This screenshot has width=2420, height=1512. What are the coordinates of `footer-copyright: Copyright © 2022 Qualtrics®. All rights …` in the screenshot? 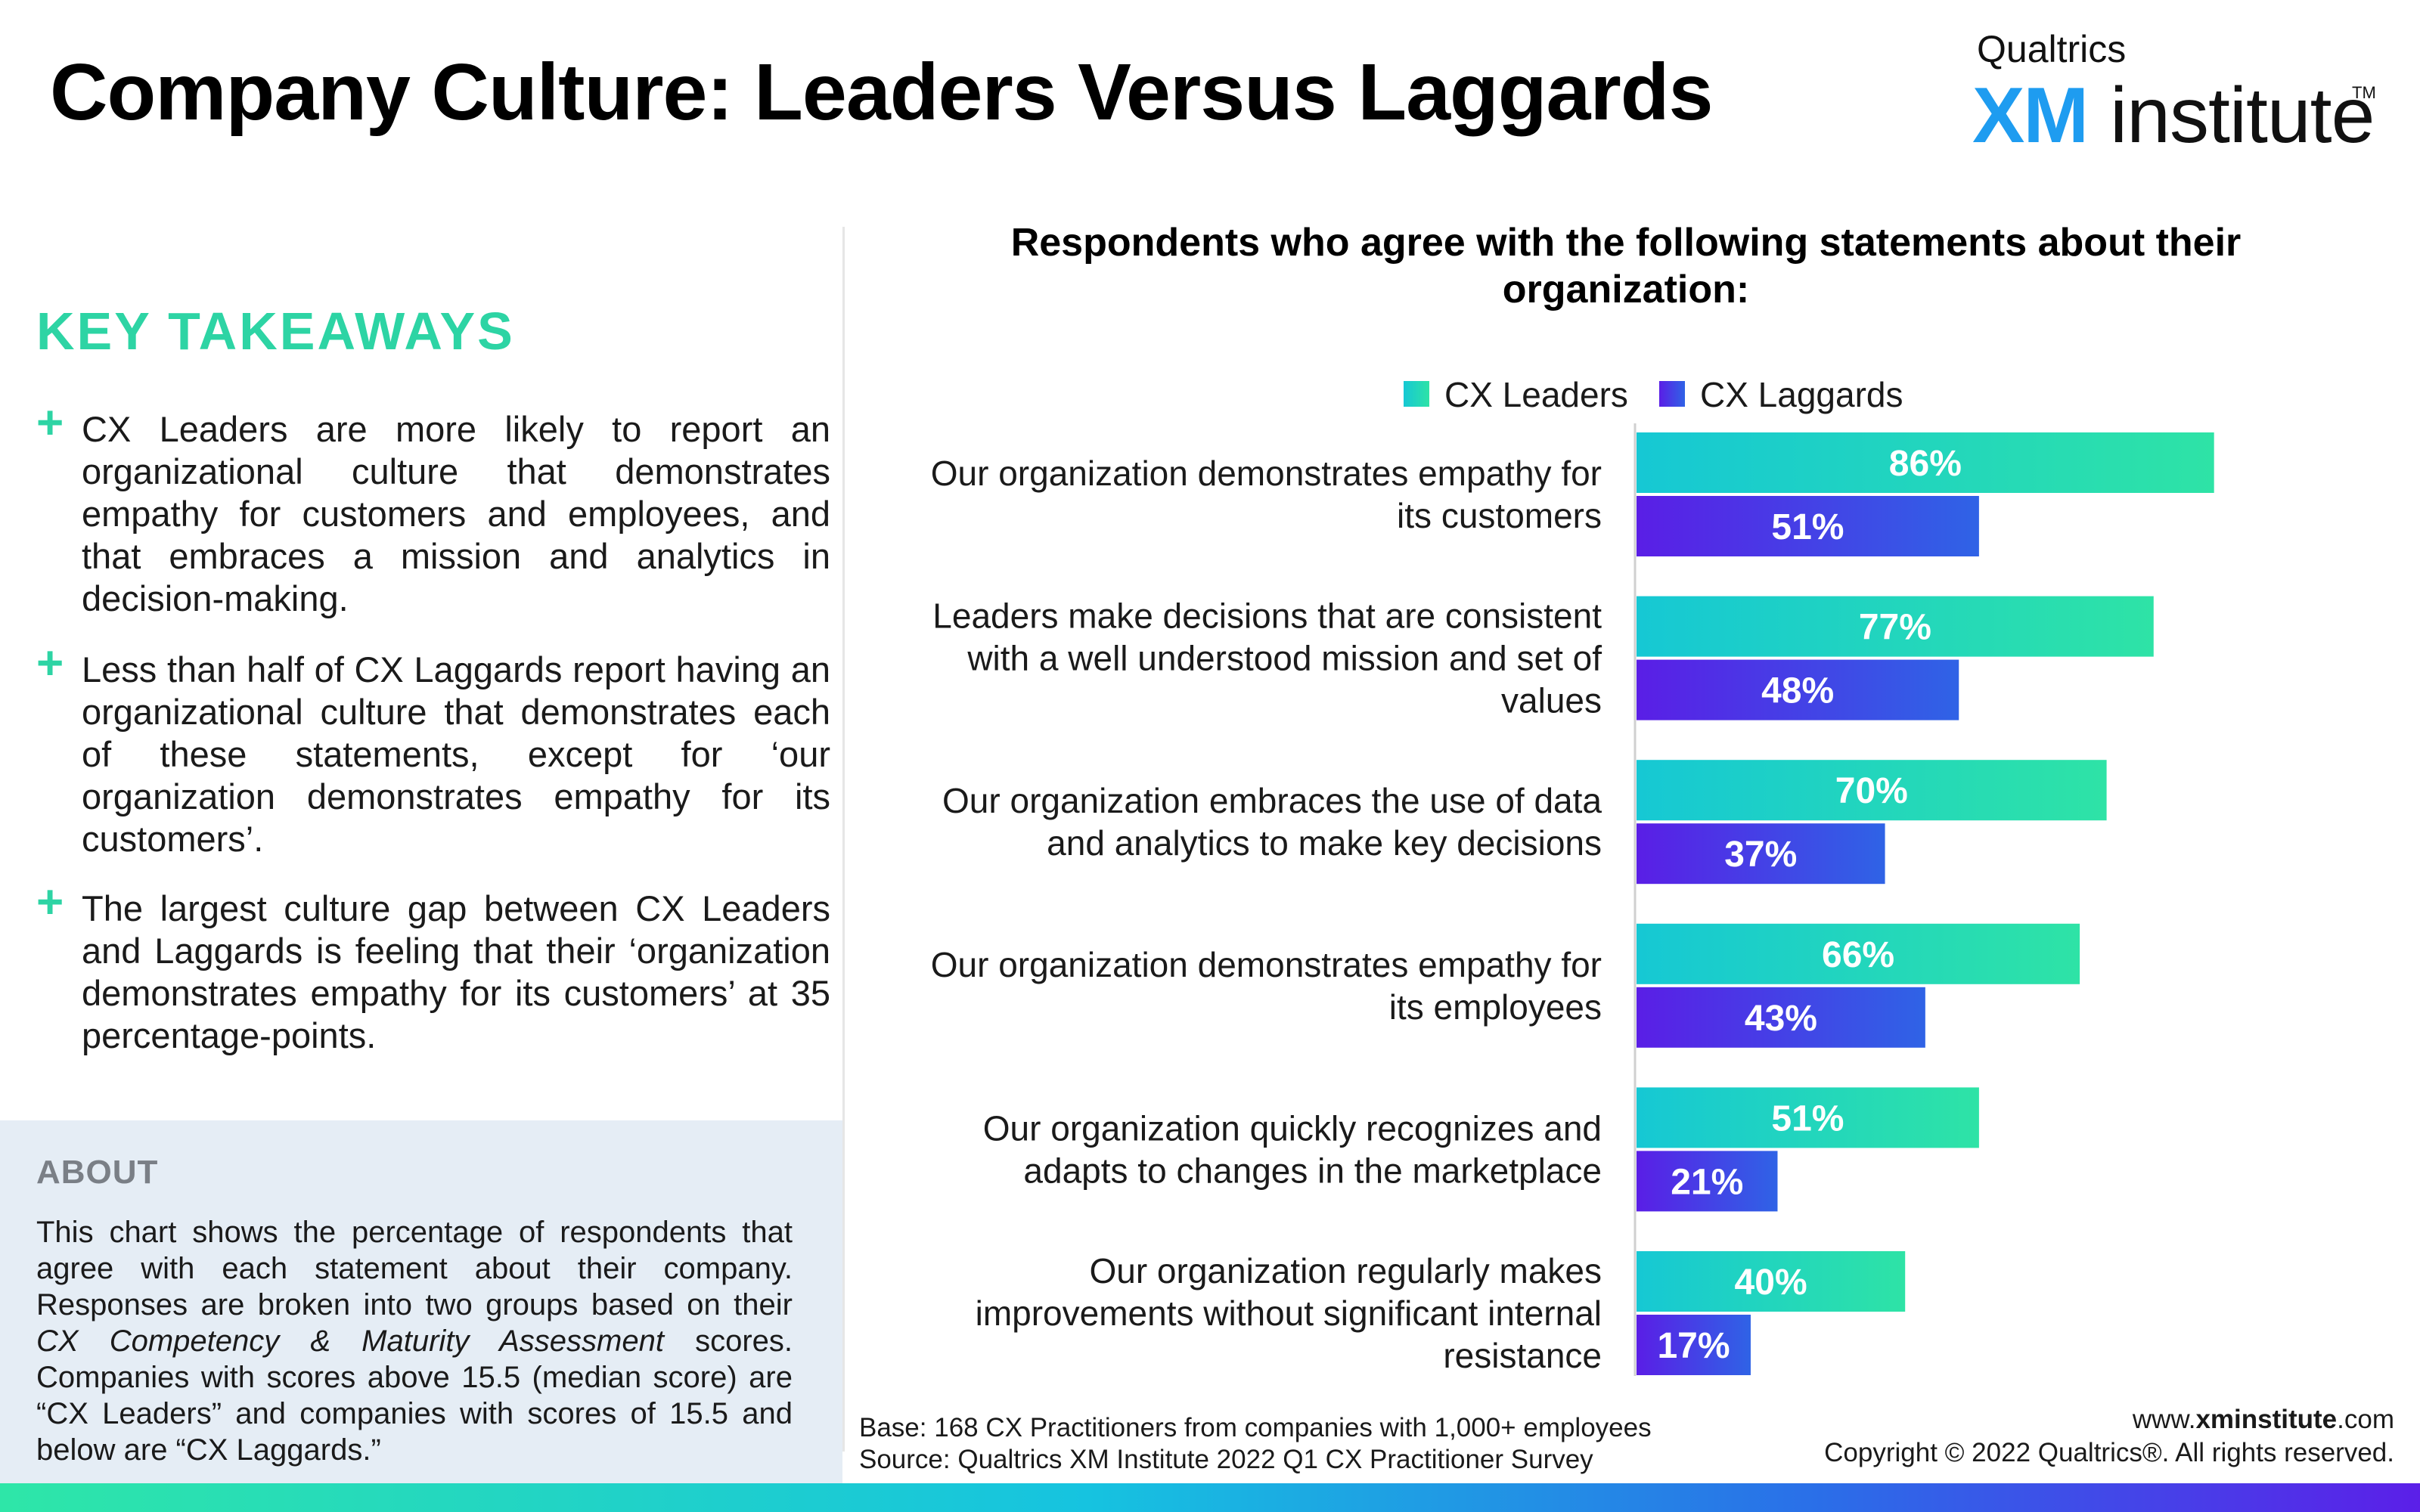 It's located at (2109, 1452).